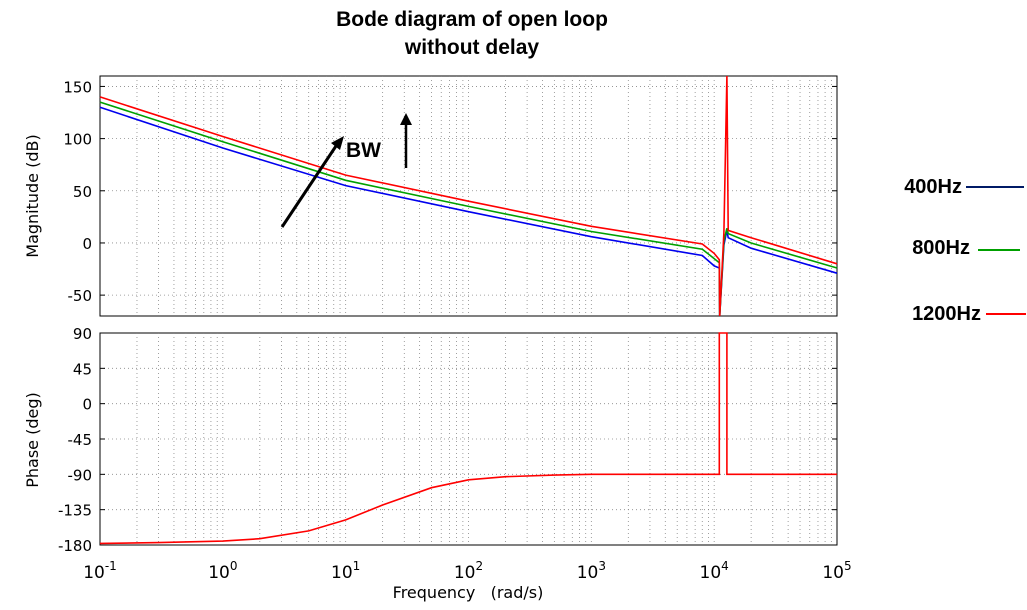 The width and height of the screenshot is (1027, 610). I want to click on frequency-tick-label: 10³, so click(591, 571).